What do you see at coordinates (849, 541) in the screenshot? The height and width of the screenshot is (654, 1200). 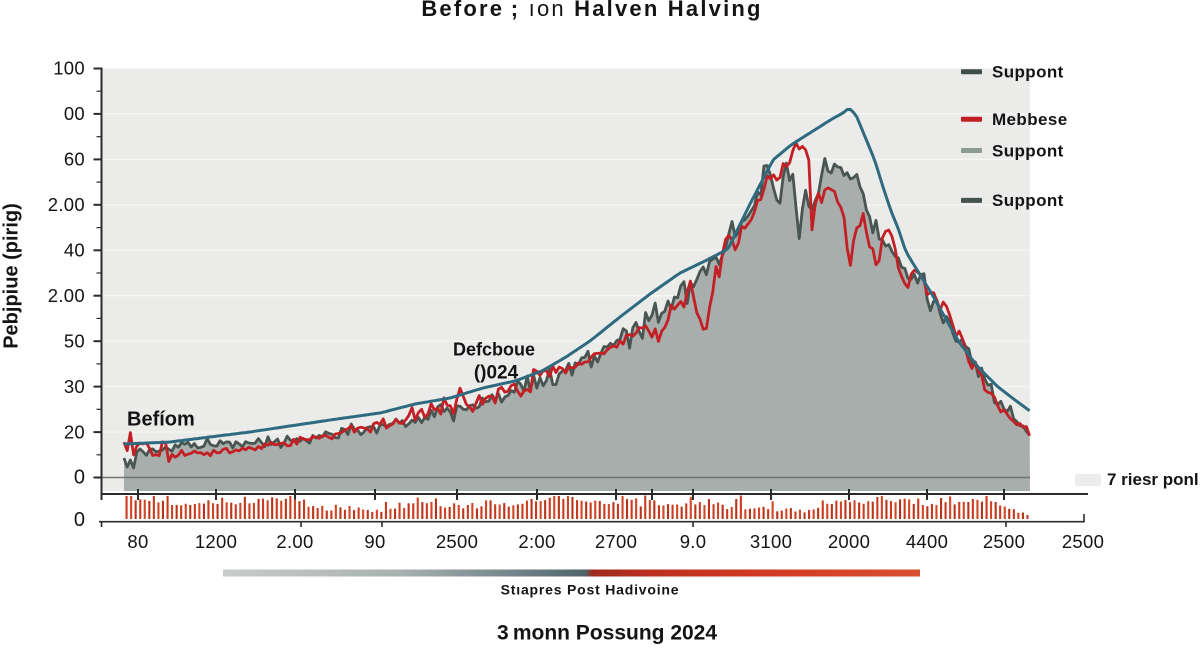 I see `svg-text: 2000` at bounding box center [849, 541].